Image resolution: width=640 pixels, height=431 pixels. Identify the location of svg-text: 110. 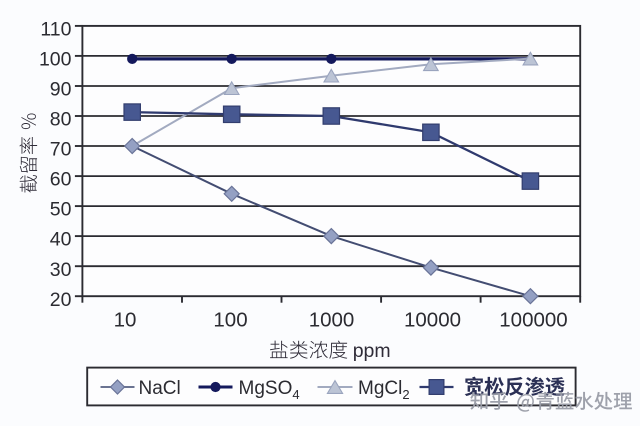
(55, 30).